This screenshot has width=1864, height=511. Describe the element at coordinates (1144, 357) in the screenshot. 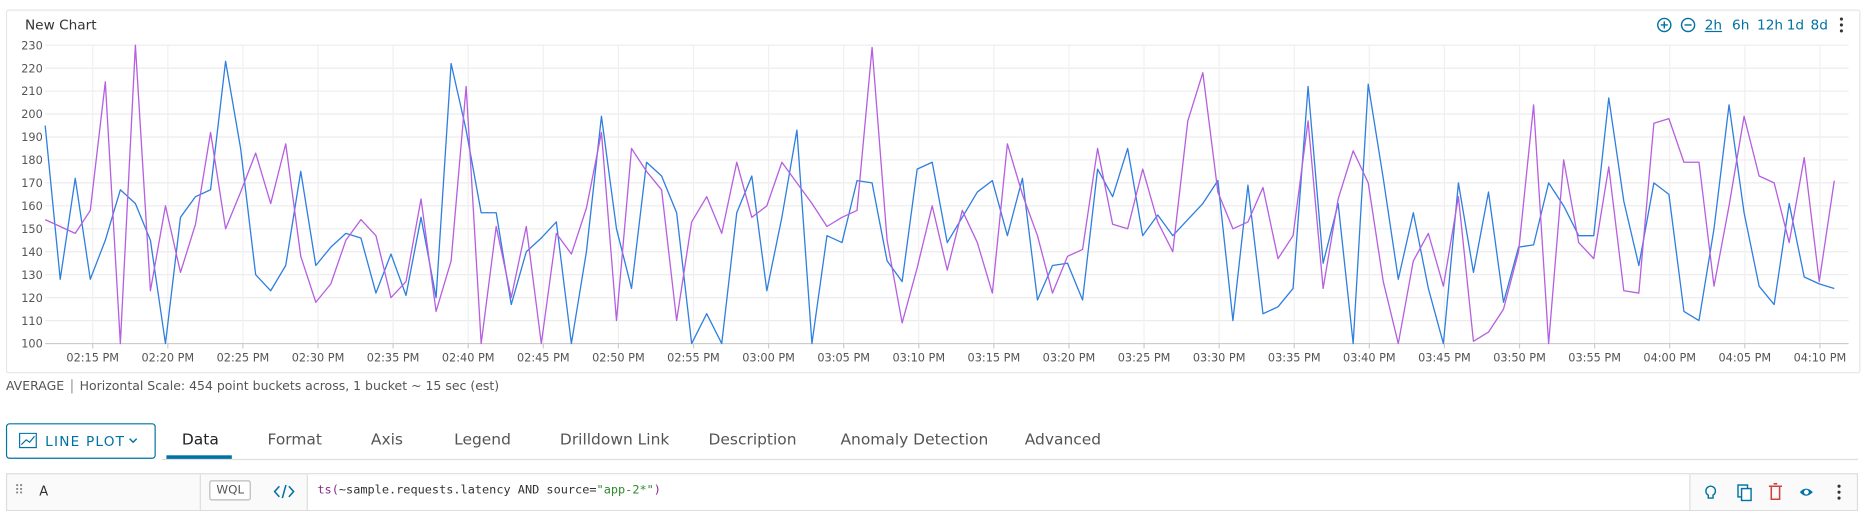

I see `x-tick-label: 03:25 PM` at that location.